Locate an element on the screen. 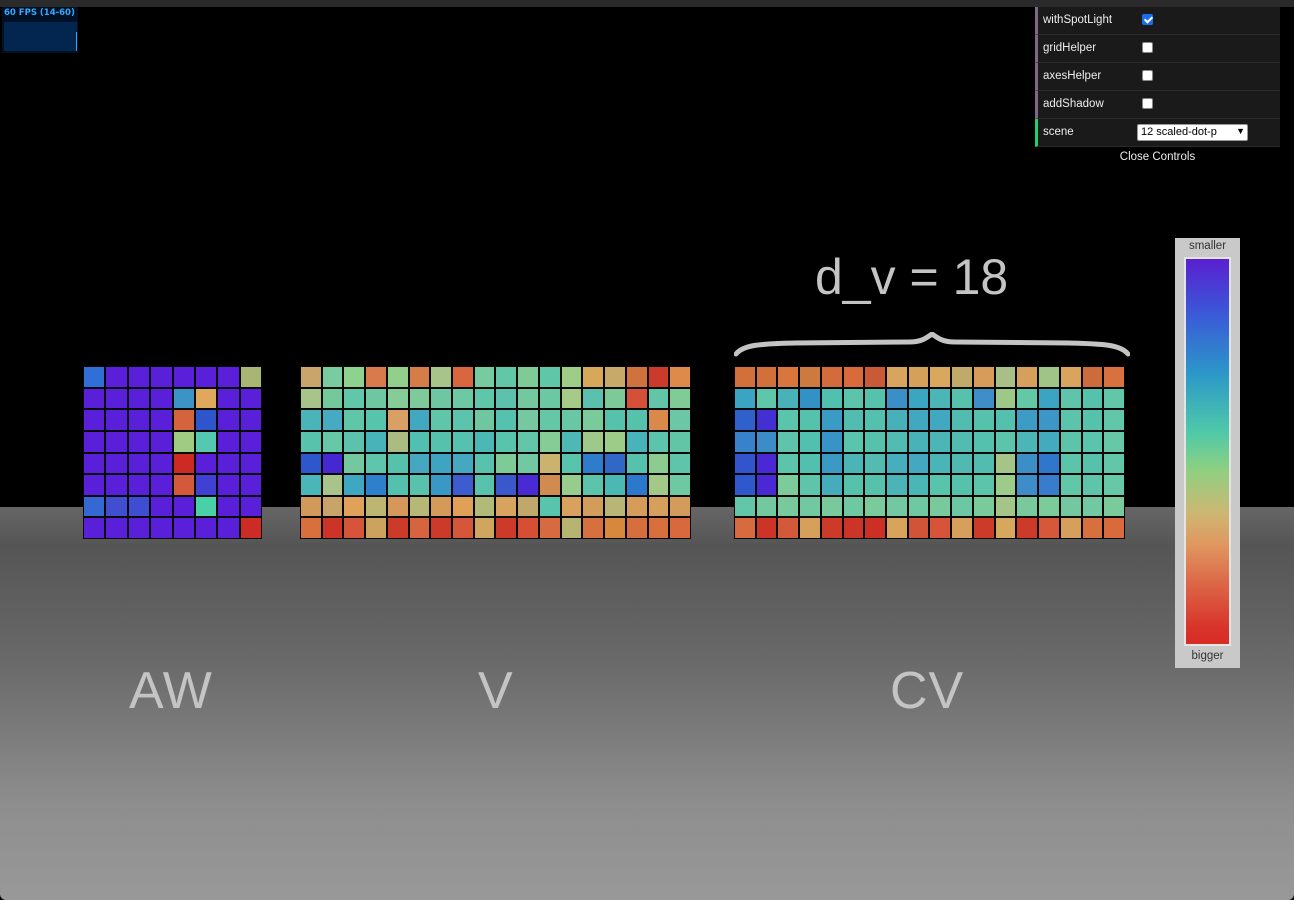  with-spot-light-checkbox is located at coordinates (1147, 19).